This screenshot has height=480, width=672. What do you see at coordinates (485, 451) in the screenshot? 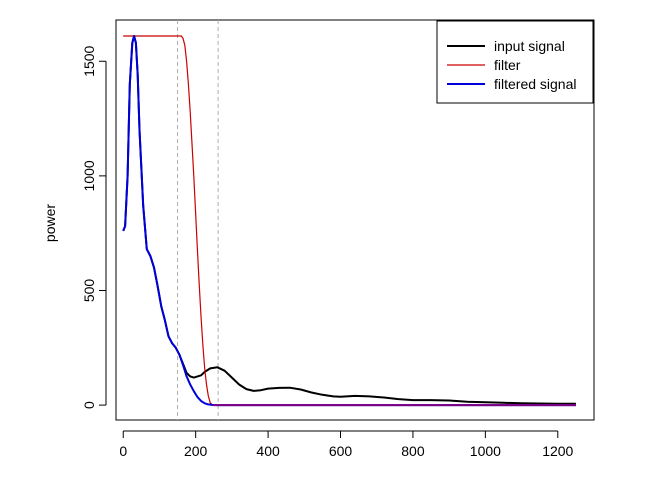
I see `x-tick-label-5: 1000` at bounding box center [485, 451].